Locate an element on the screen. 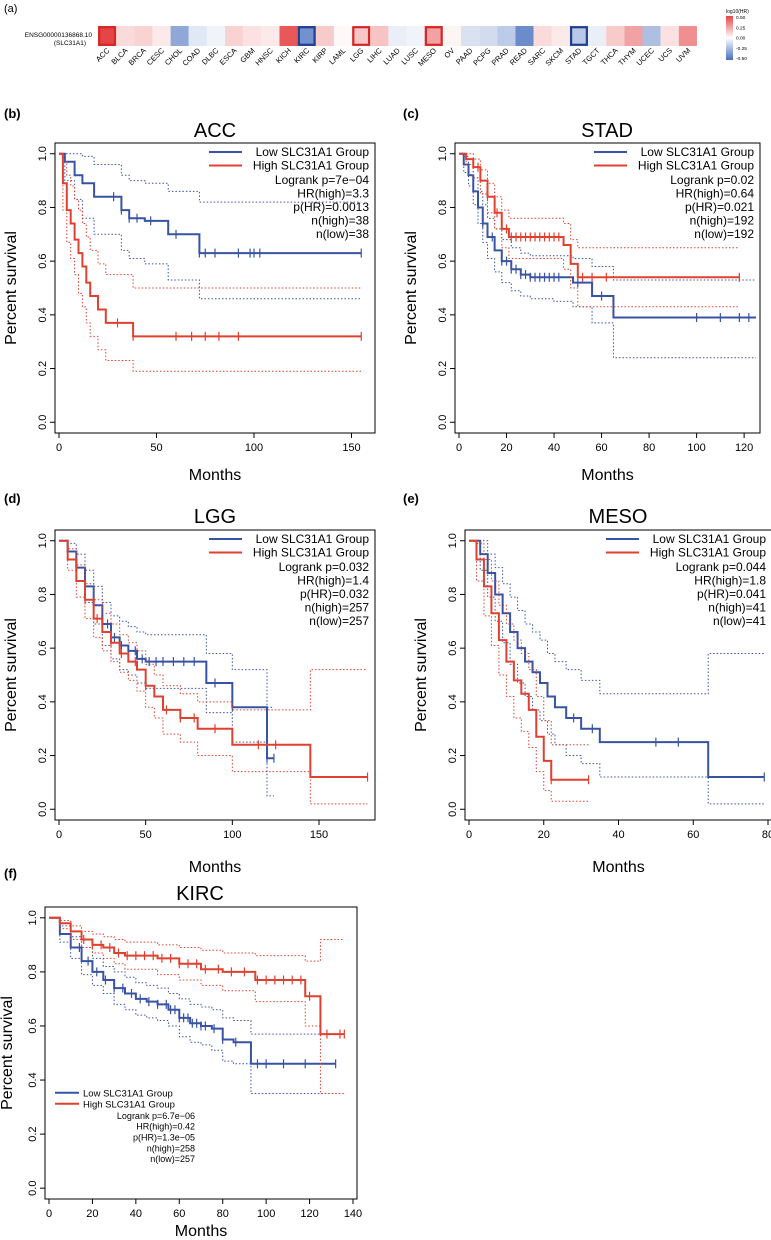 The image size is (771, 1240). acc-y-axis-label: Percent survival is located at coordinates (11, 288).